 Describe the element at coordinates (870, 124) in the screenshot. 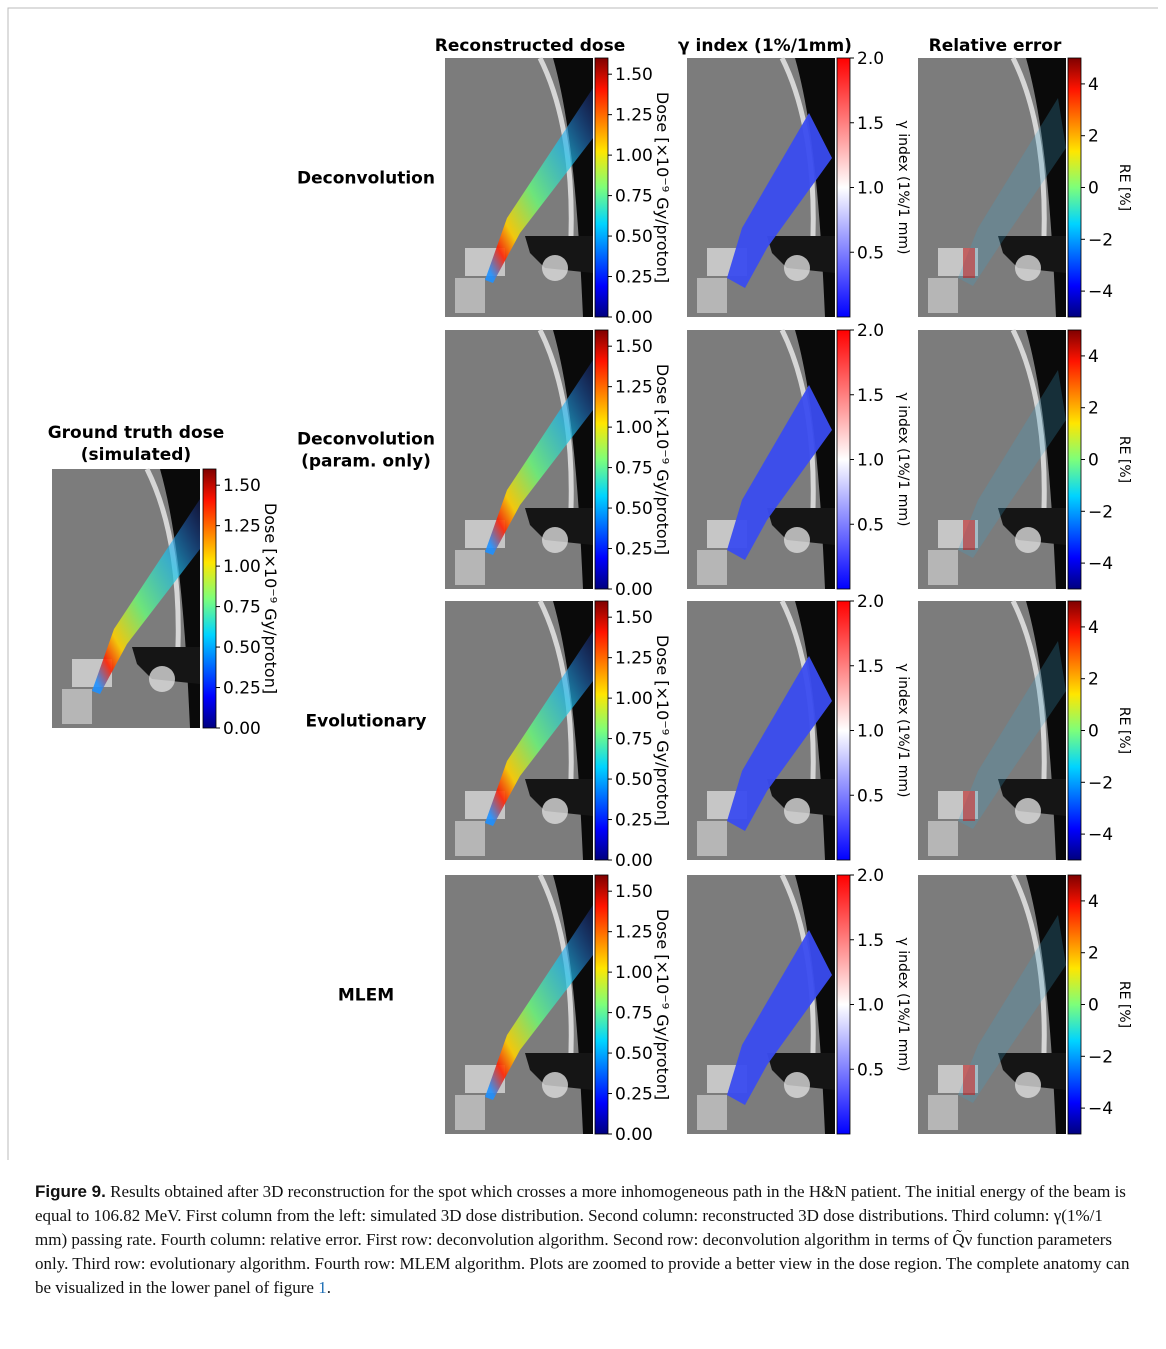

I see `colorbar-tick-label: 1.5` at that location.